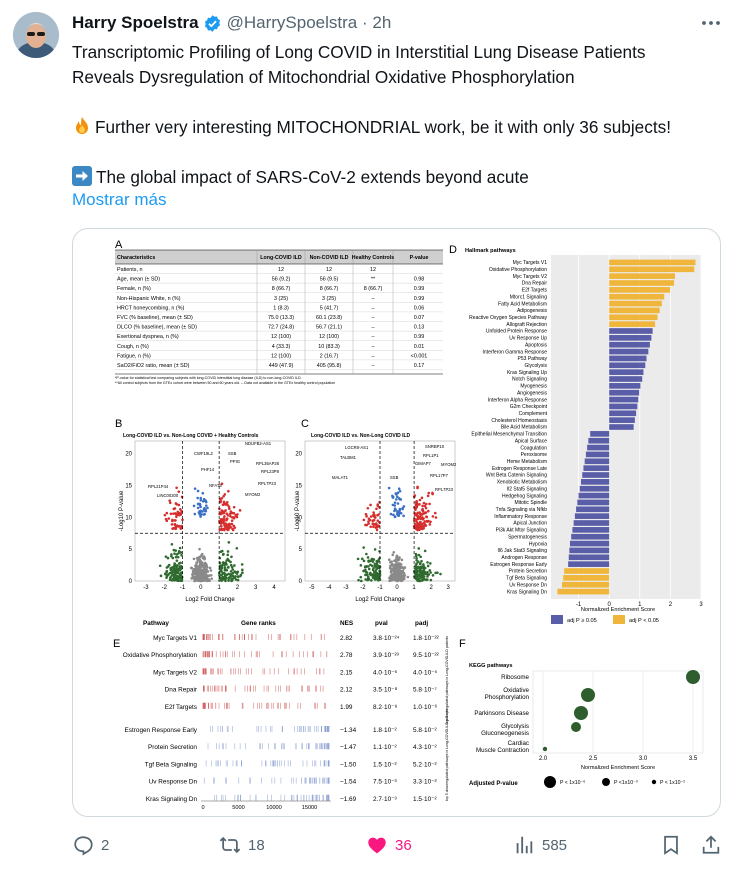  I want to click on reply-button: 2, so click(90, 845).